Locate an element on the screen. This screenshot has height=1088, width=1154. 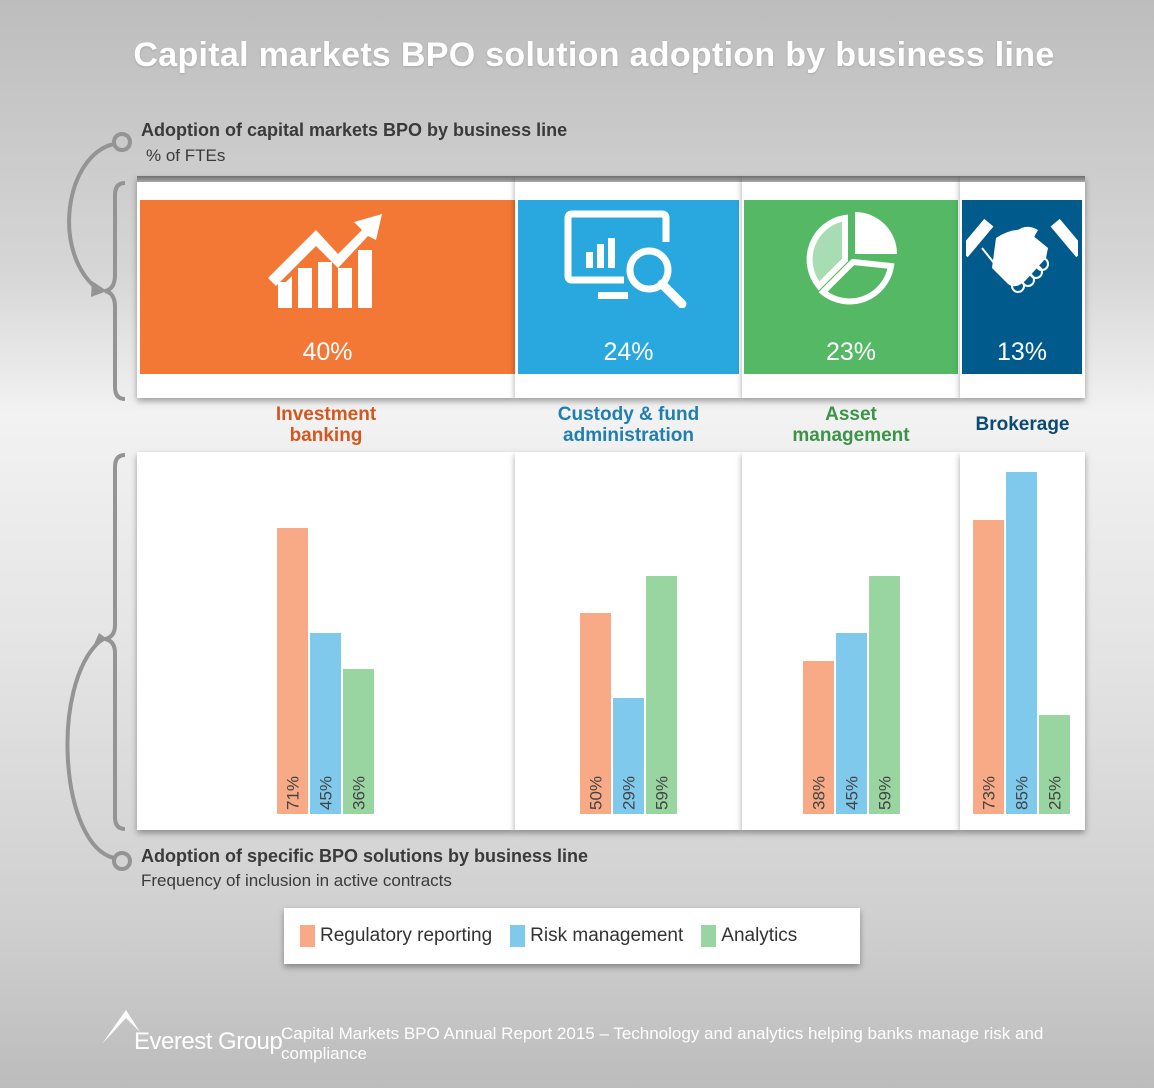
tile-panel-asset-management: 23% is located at coordinates (851, 287).